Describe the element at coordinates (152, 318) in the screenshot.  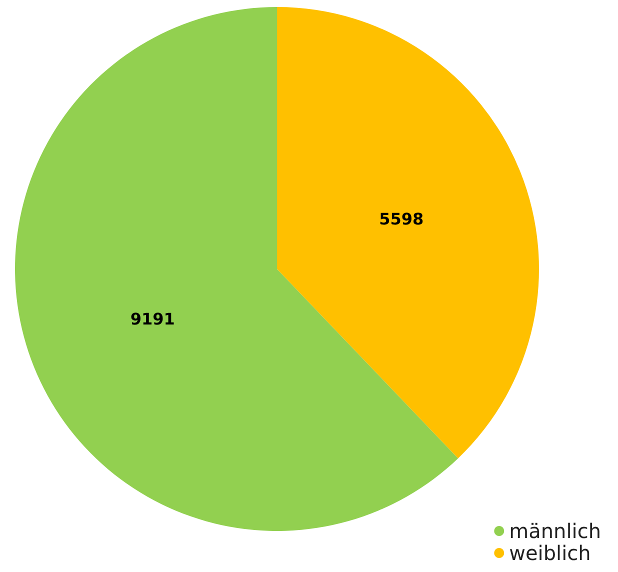
I see `data-label: 9191` at that location.